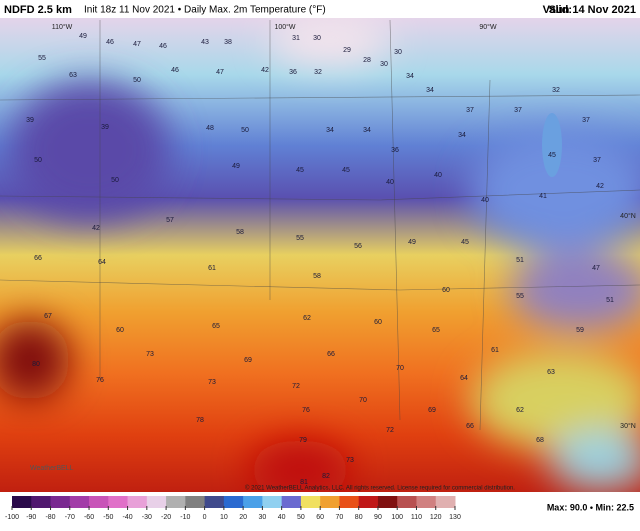 The height and width of the screenshot is (531, 640). Describe the element at coordinates (397, 517) in the screenshot. I see `colorbar-tick-label: 100` at that location.